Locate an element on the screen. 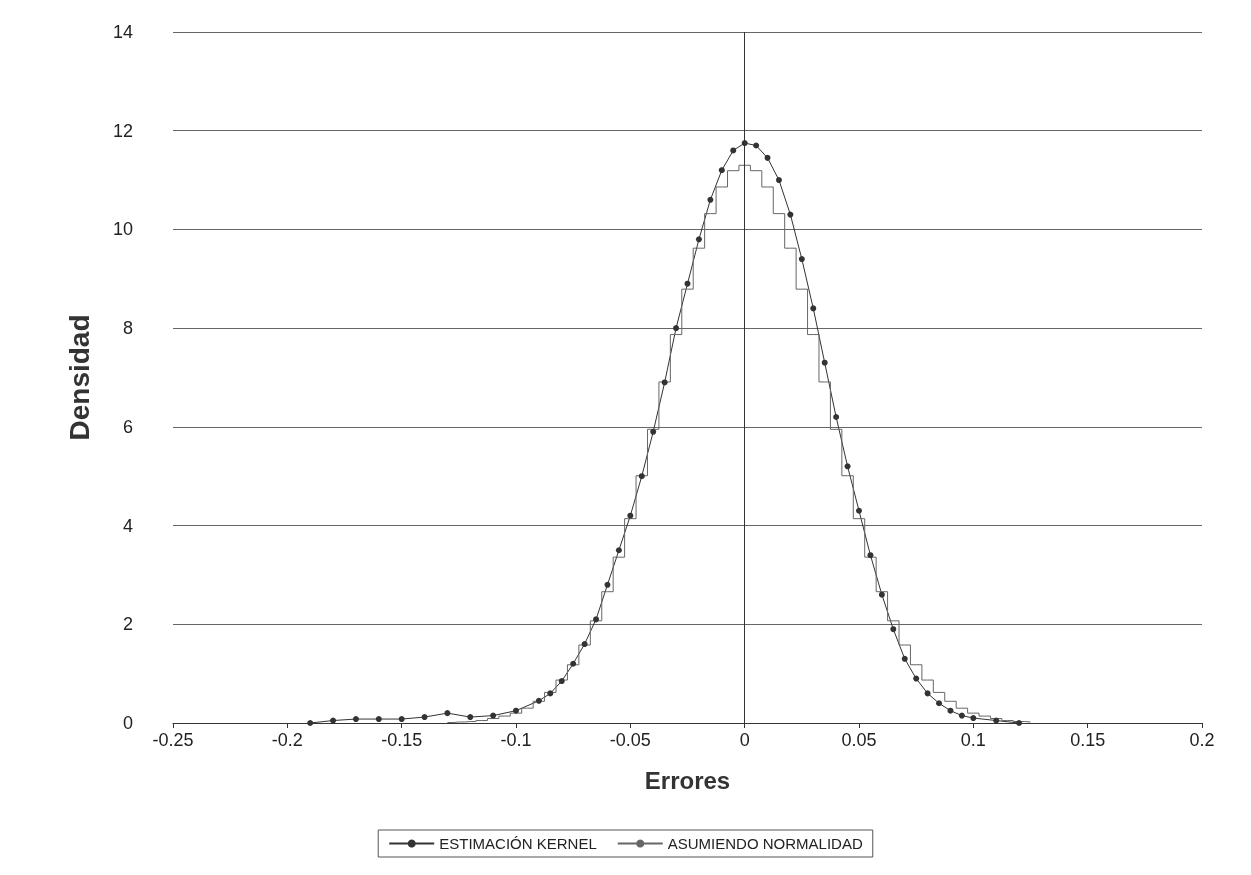  x-tick-label: 0.1 is located at coordinates (973, 740).